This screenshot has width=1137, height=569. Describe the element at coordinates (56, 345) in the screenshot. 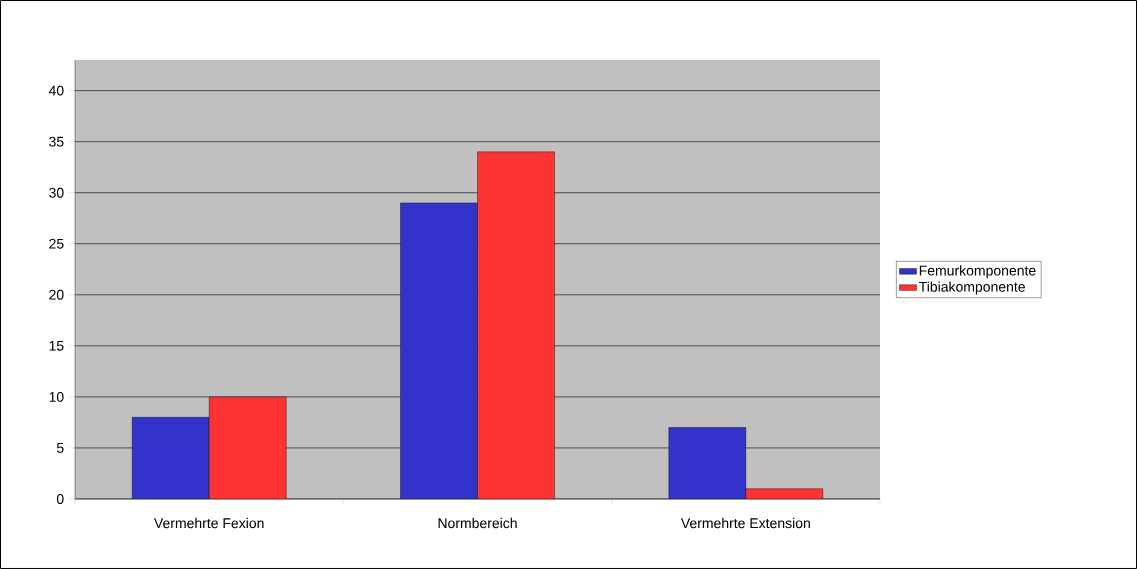

I see `y-tick-label: 15` at that location.